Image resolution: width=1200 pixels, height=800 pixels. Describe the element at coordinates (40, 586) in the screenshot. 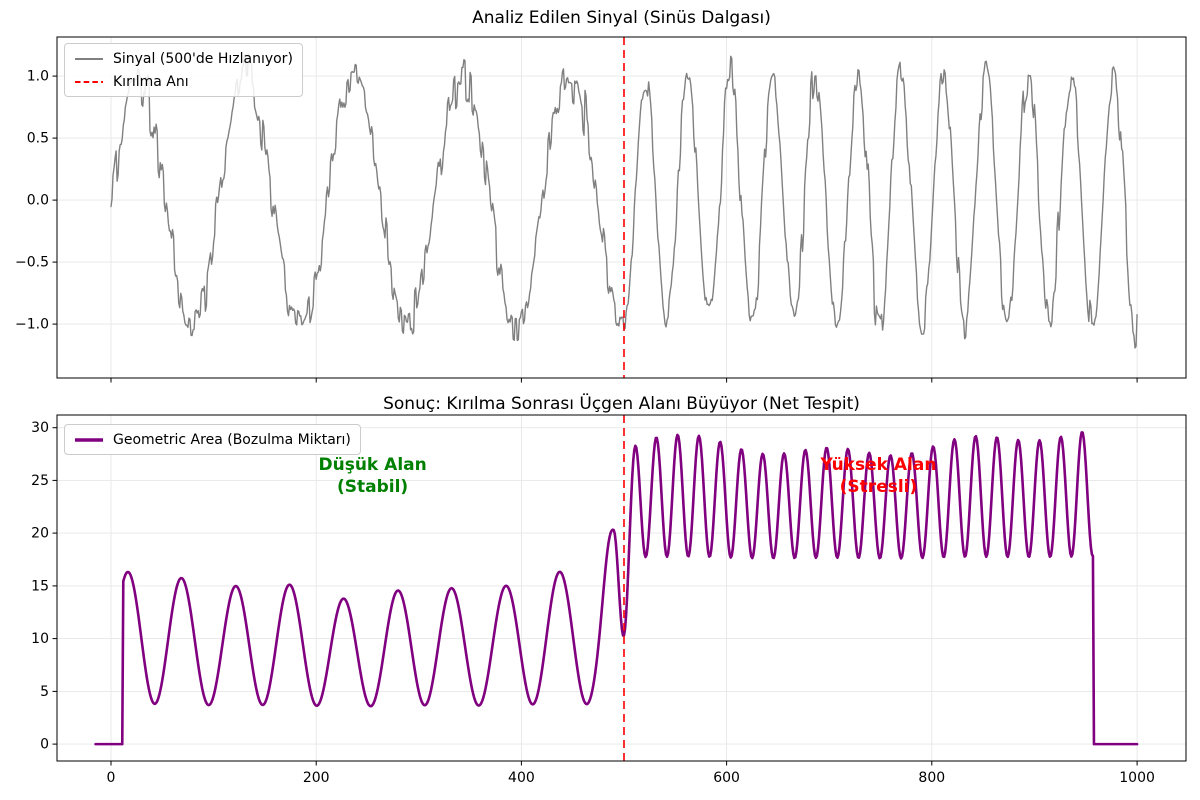

I see `y-tick-label: 15` at that location.